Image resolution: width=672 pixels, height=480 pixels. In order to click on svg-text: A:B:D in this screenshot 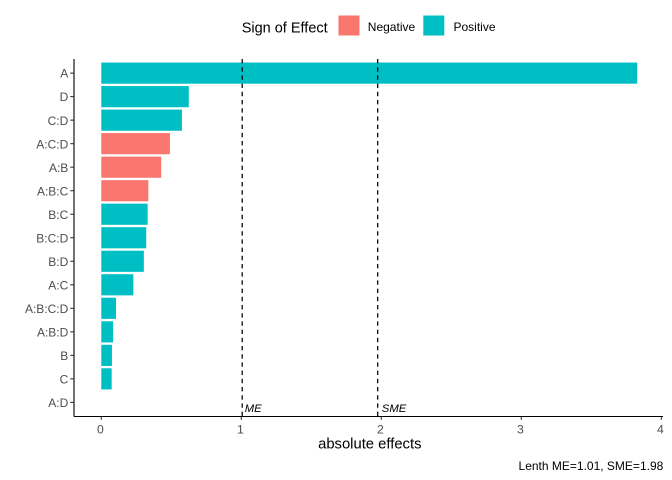, I will do `click(53, 332)`.